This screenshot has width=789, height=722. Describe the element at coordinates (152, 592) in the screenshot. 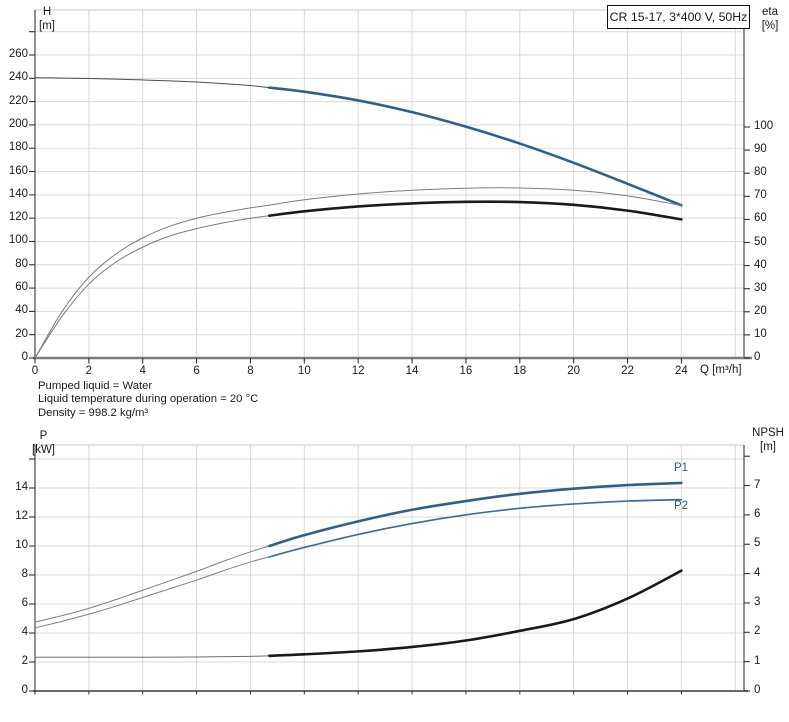

I see `p2-curve-thin` at that location.